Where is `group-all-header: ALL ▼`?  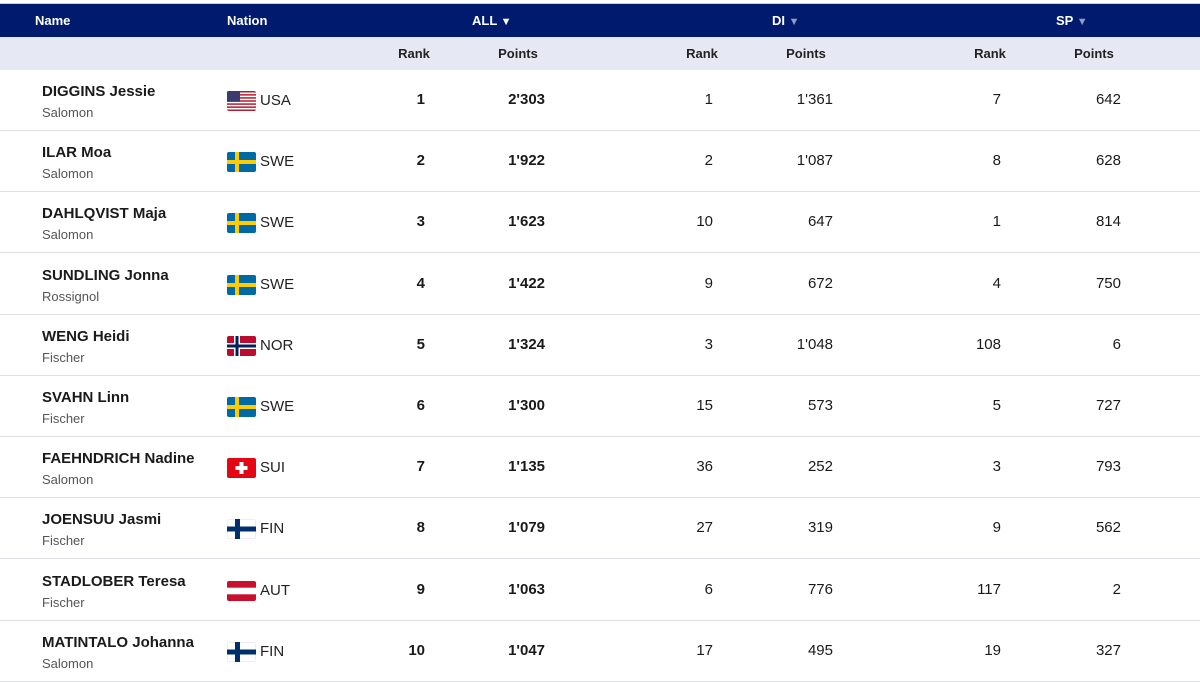 group-all-header: ALL ▼ is located at coordinates (492, 20).